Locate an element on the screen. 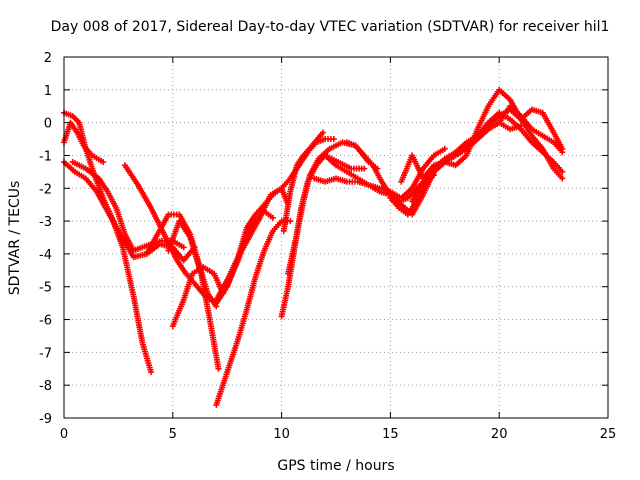  y-tick-label: -4 is located at coordinates (45, 255).